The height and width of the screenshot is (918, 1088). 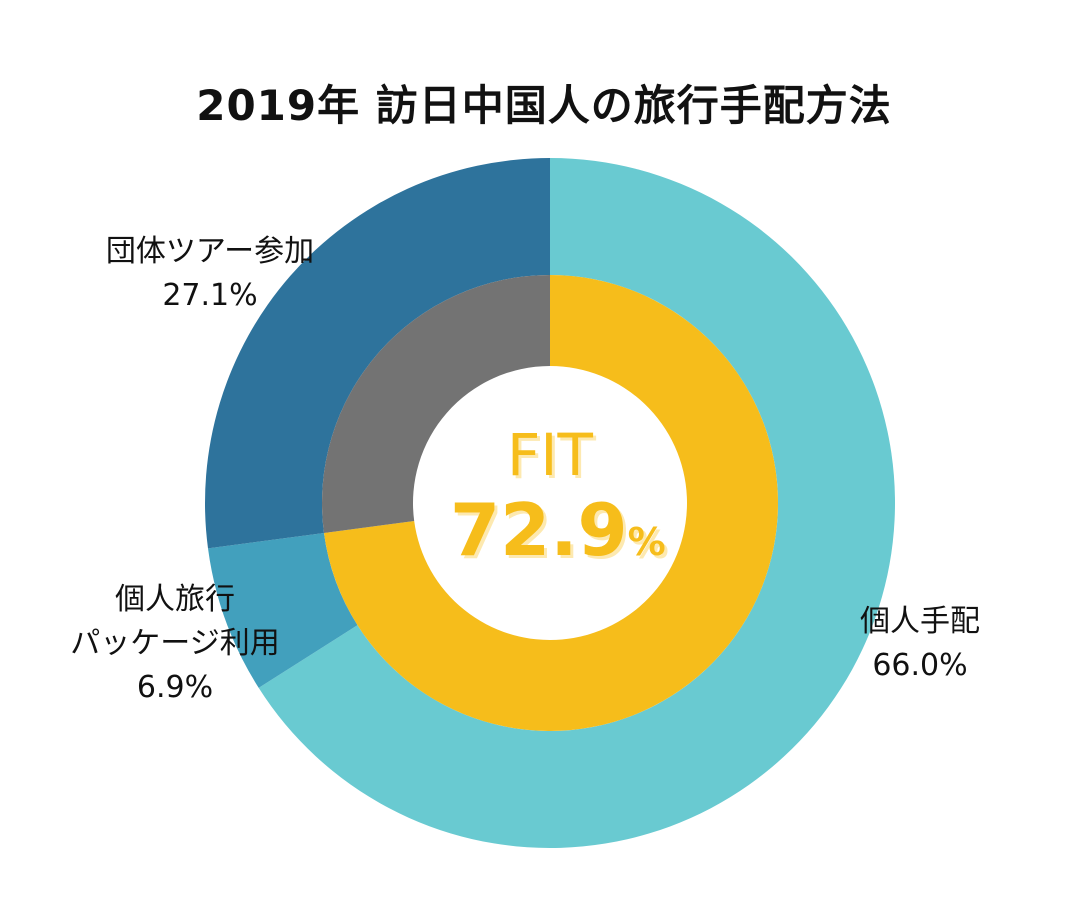 What do you see at coordinates (175, 599) in the screenshot?
I see `slice-label-package-name-line1: 個人旅行` at bounding box center [175, 599].